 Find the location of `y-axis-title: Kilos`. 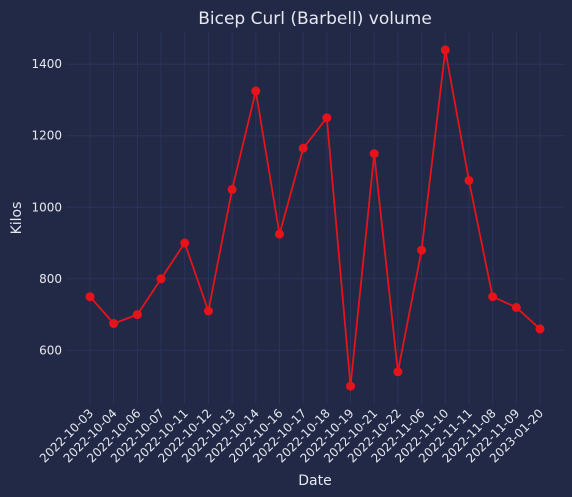

y-axis-title: Kilos is located at coordinates (17, 218).